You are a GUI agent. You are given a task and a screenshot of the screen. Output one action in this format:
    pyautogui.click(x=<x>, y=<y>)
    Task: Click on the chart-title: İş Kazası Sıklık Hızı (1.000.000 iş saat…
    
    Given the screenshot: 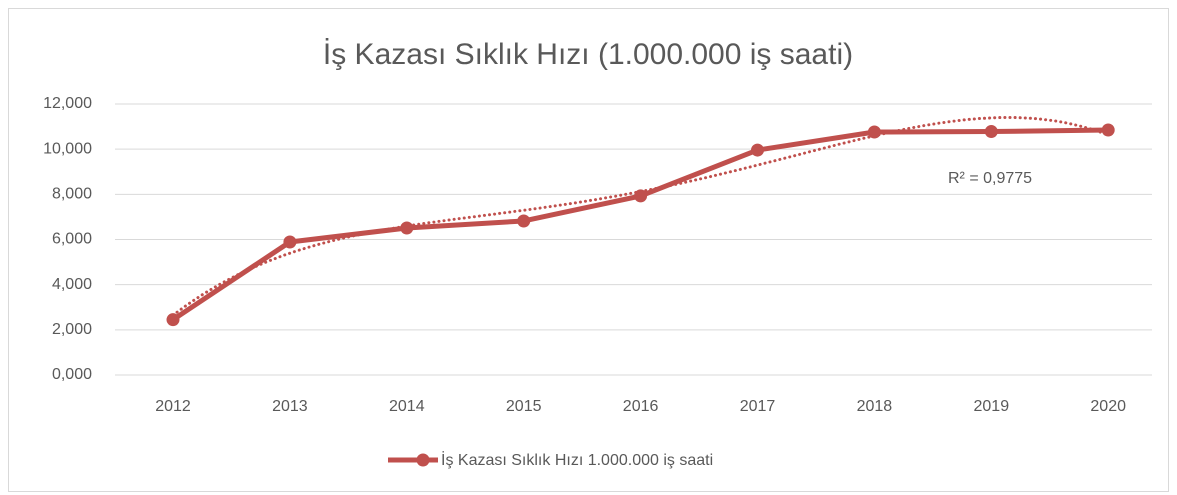 What is the action you would take?
    pyautogui.click(x=588, y=54)
    